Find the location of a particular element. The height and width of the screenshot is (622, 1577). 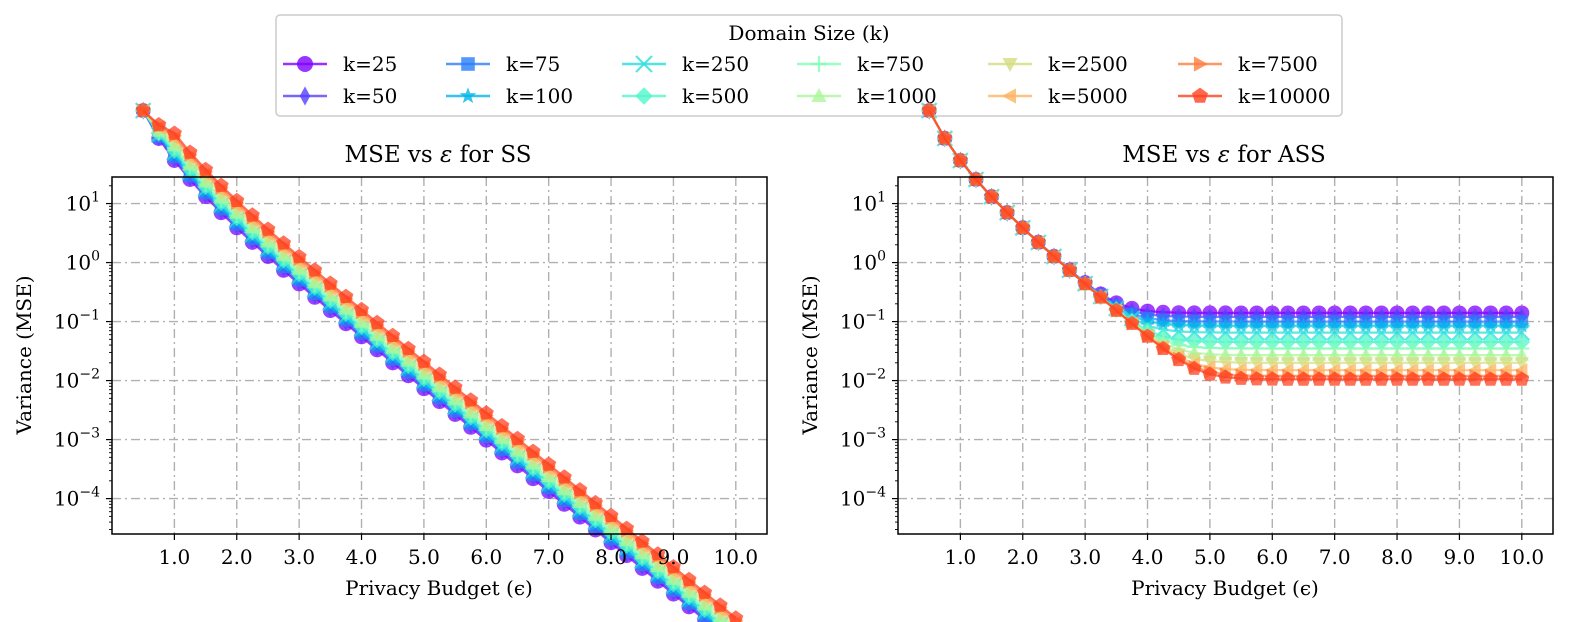

legend-label: k=100 is located at coordinates (539, 96).